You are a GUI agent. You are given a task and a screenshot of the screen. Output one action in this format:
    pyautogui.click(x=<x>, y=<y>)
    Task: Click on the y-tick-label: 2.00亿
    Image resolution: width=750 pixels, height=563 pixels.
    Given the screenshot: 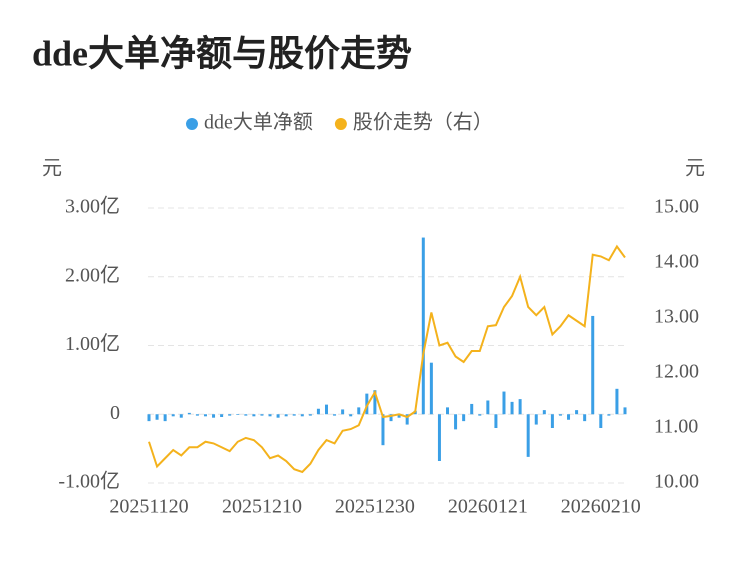 What is the action you would take?
    pyautogui.click(x=92, y=274)
    